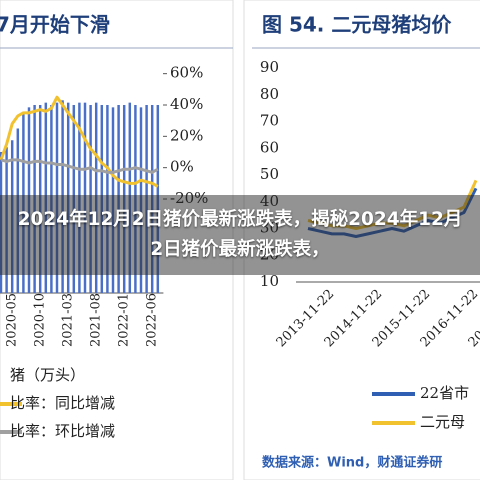  I want to click on x-tick-label: 2020-05, so click(12, 320).